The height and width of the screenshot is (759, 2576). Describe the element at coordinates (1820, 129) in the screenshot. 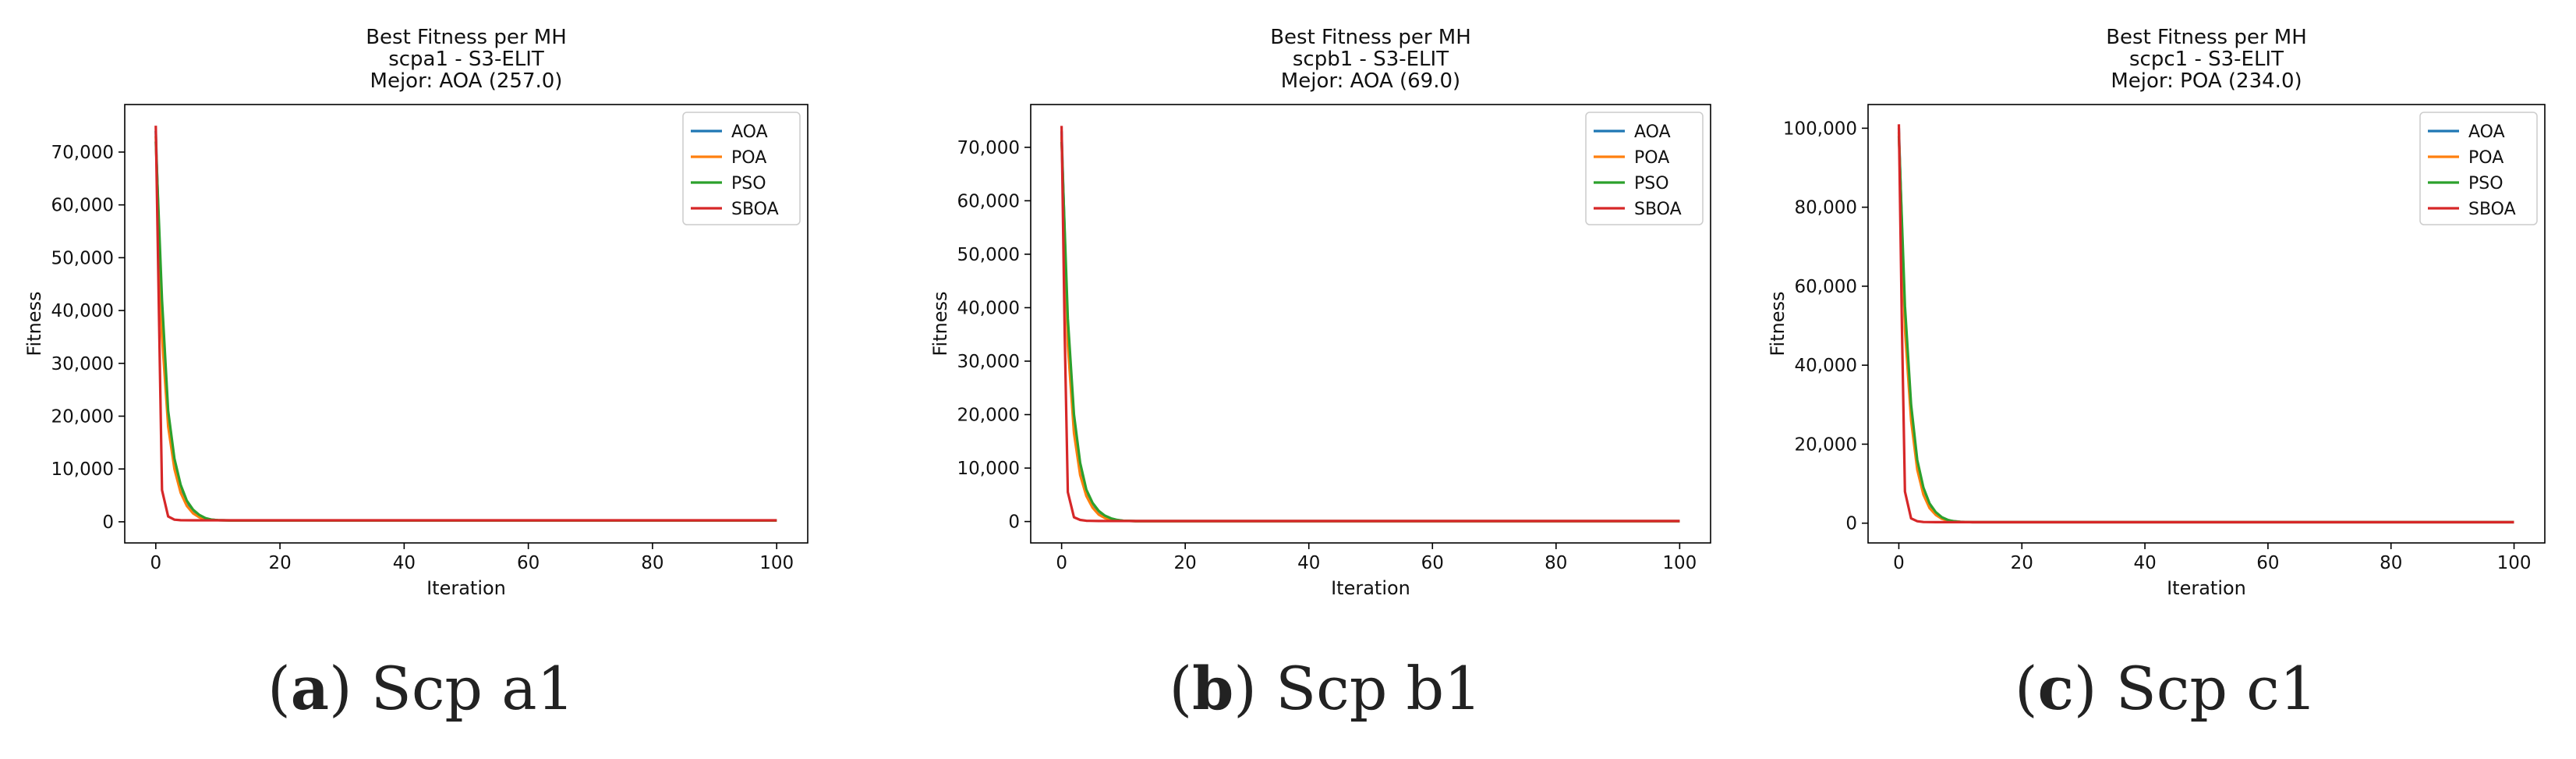

I see `y-tick-label: 100,000` at that location.